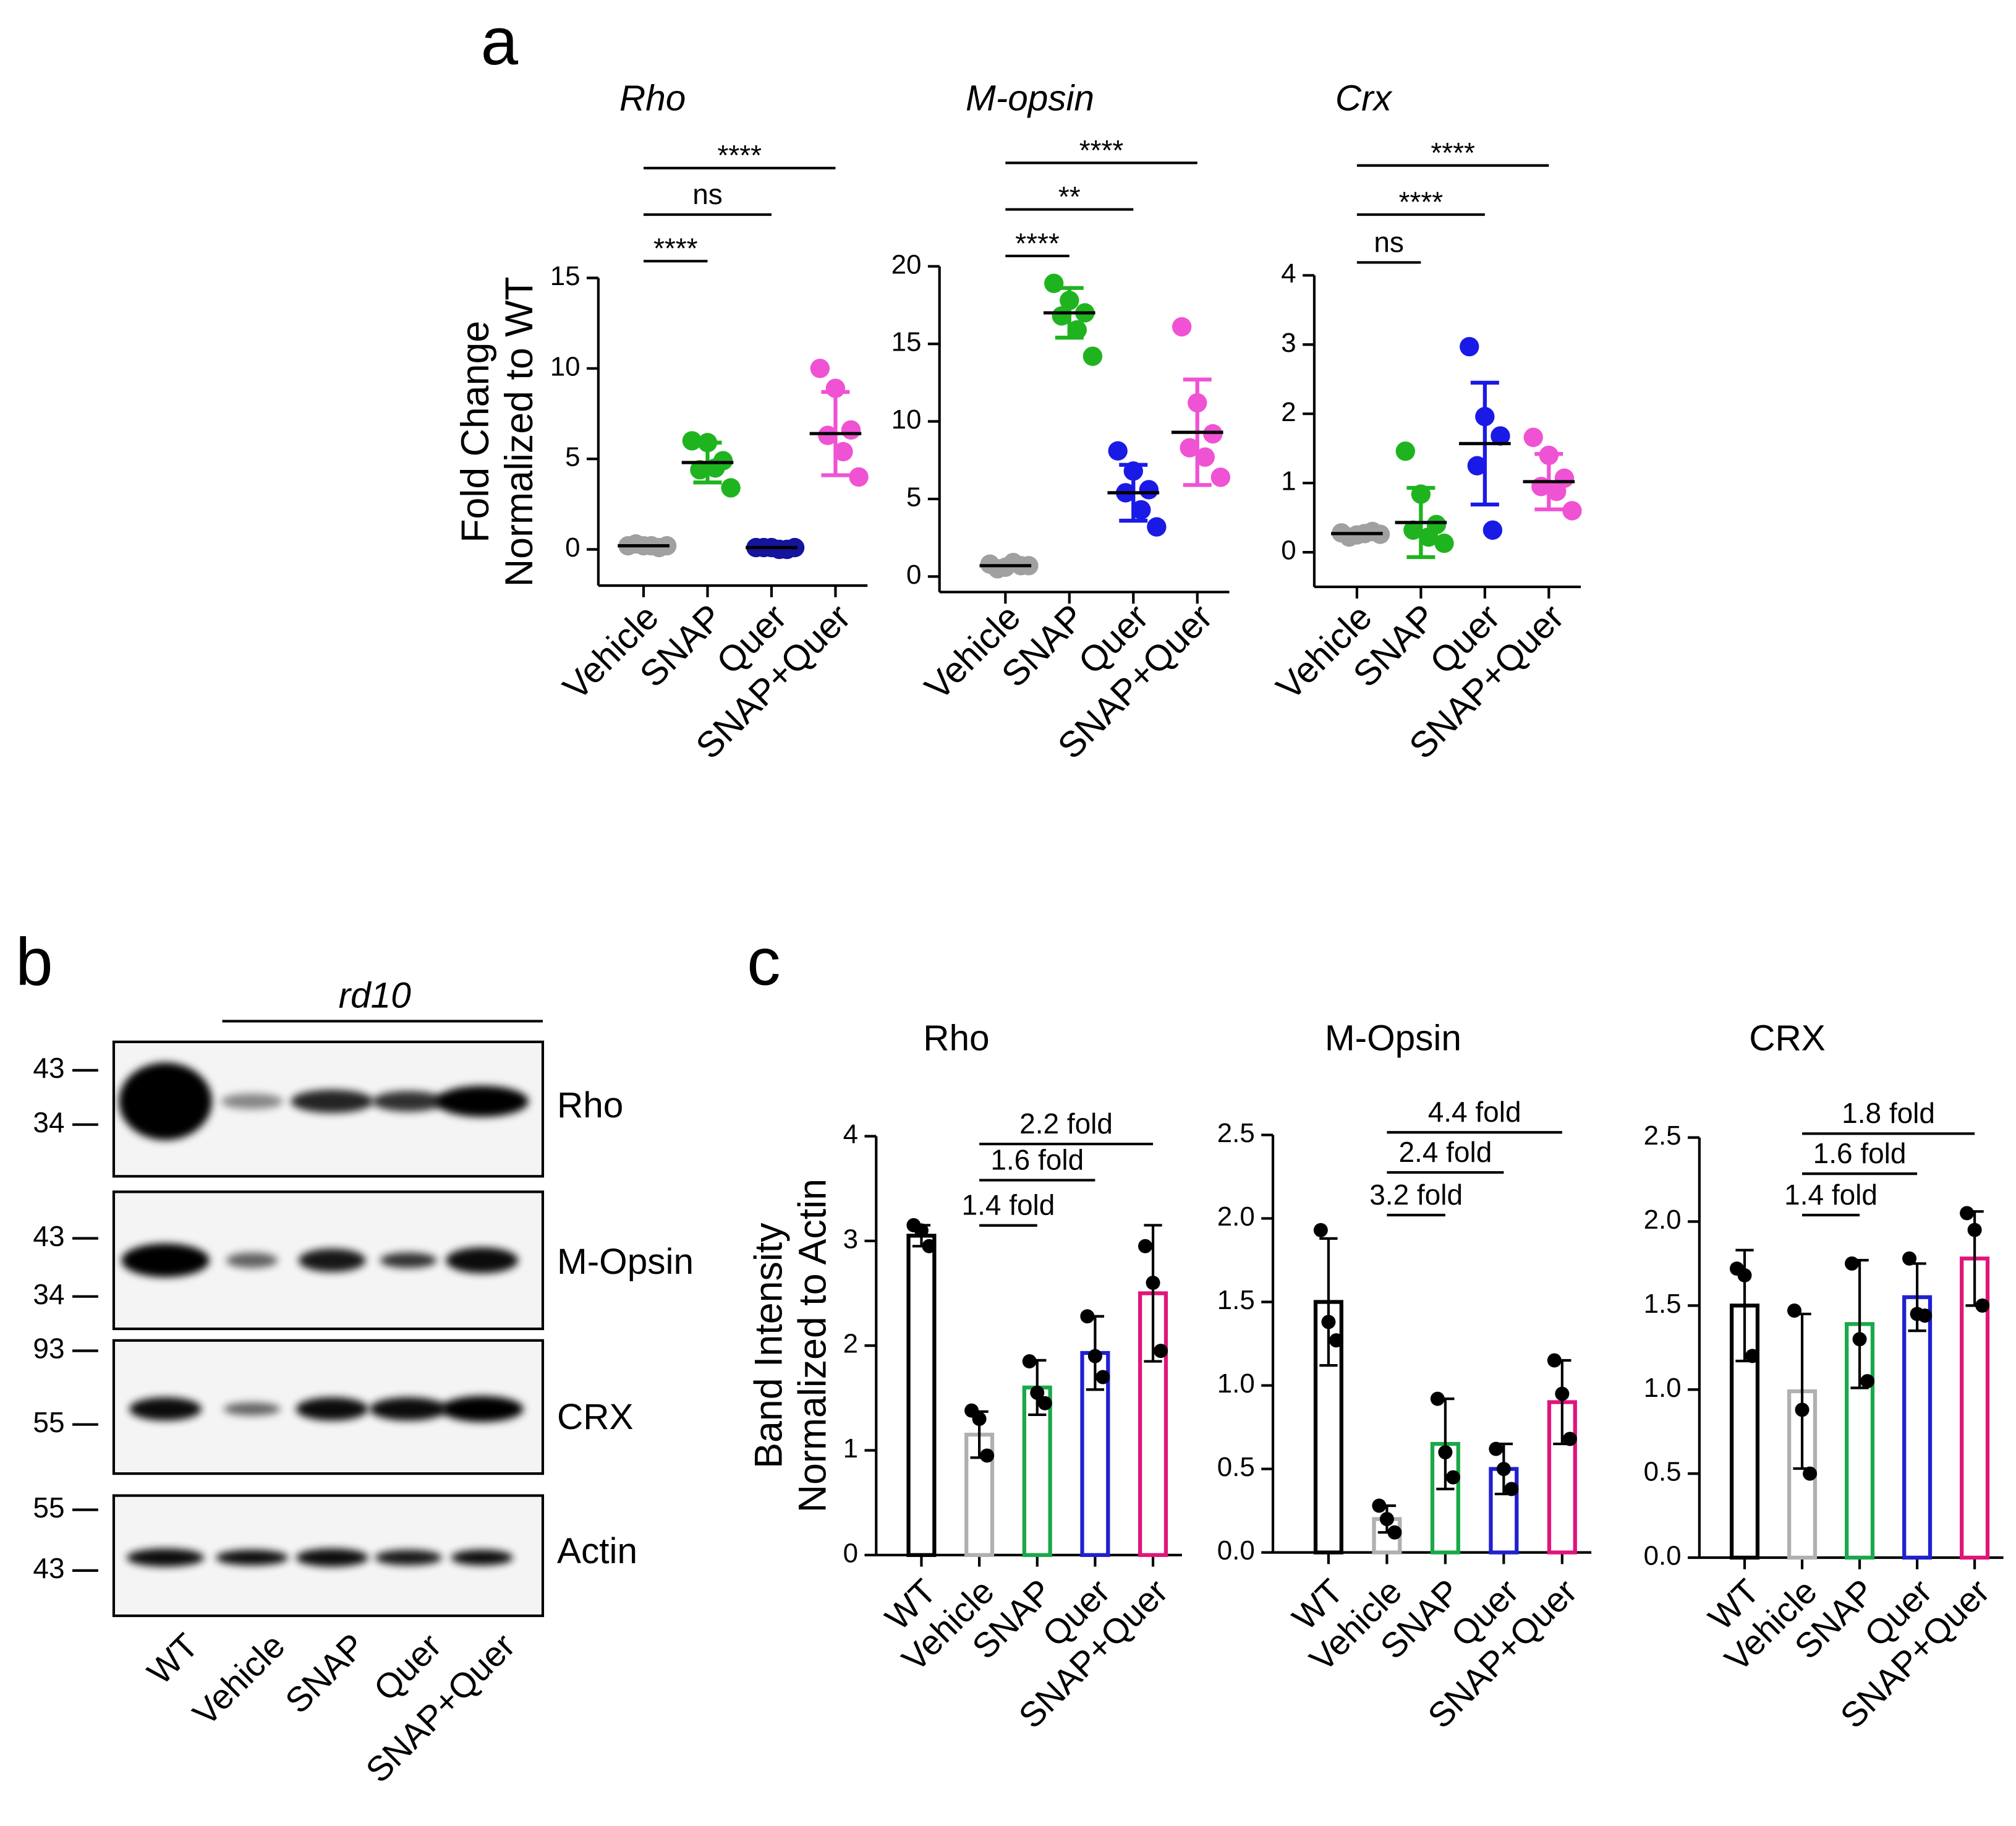 Image resolution: width=2016 pixels, height=1826 pixels. Describe the element at coordinates (1066, 1123) in the screenshot. I see `comparison-label: 2.2 fold` at that location.